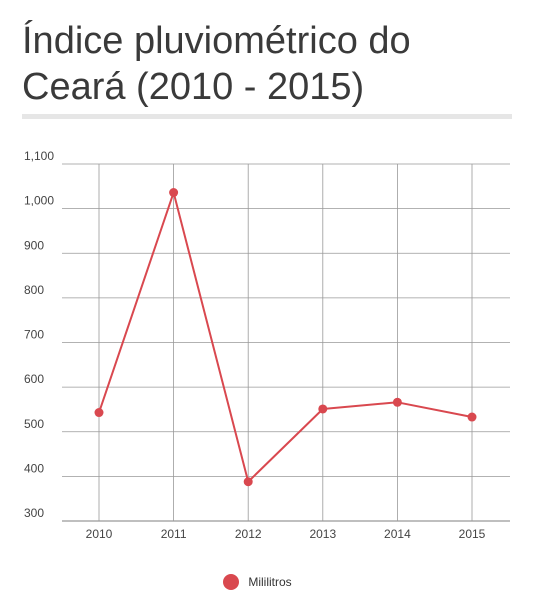 The image size is (535, 615). What do you see at coordinates (34, 290) in the screenshot?
I see `y-tick-label: 800` at bounding box center [34, 290].